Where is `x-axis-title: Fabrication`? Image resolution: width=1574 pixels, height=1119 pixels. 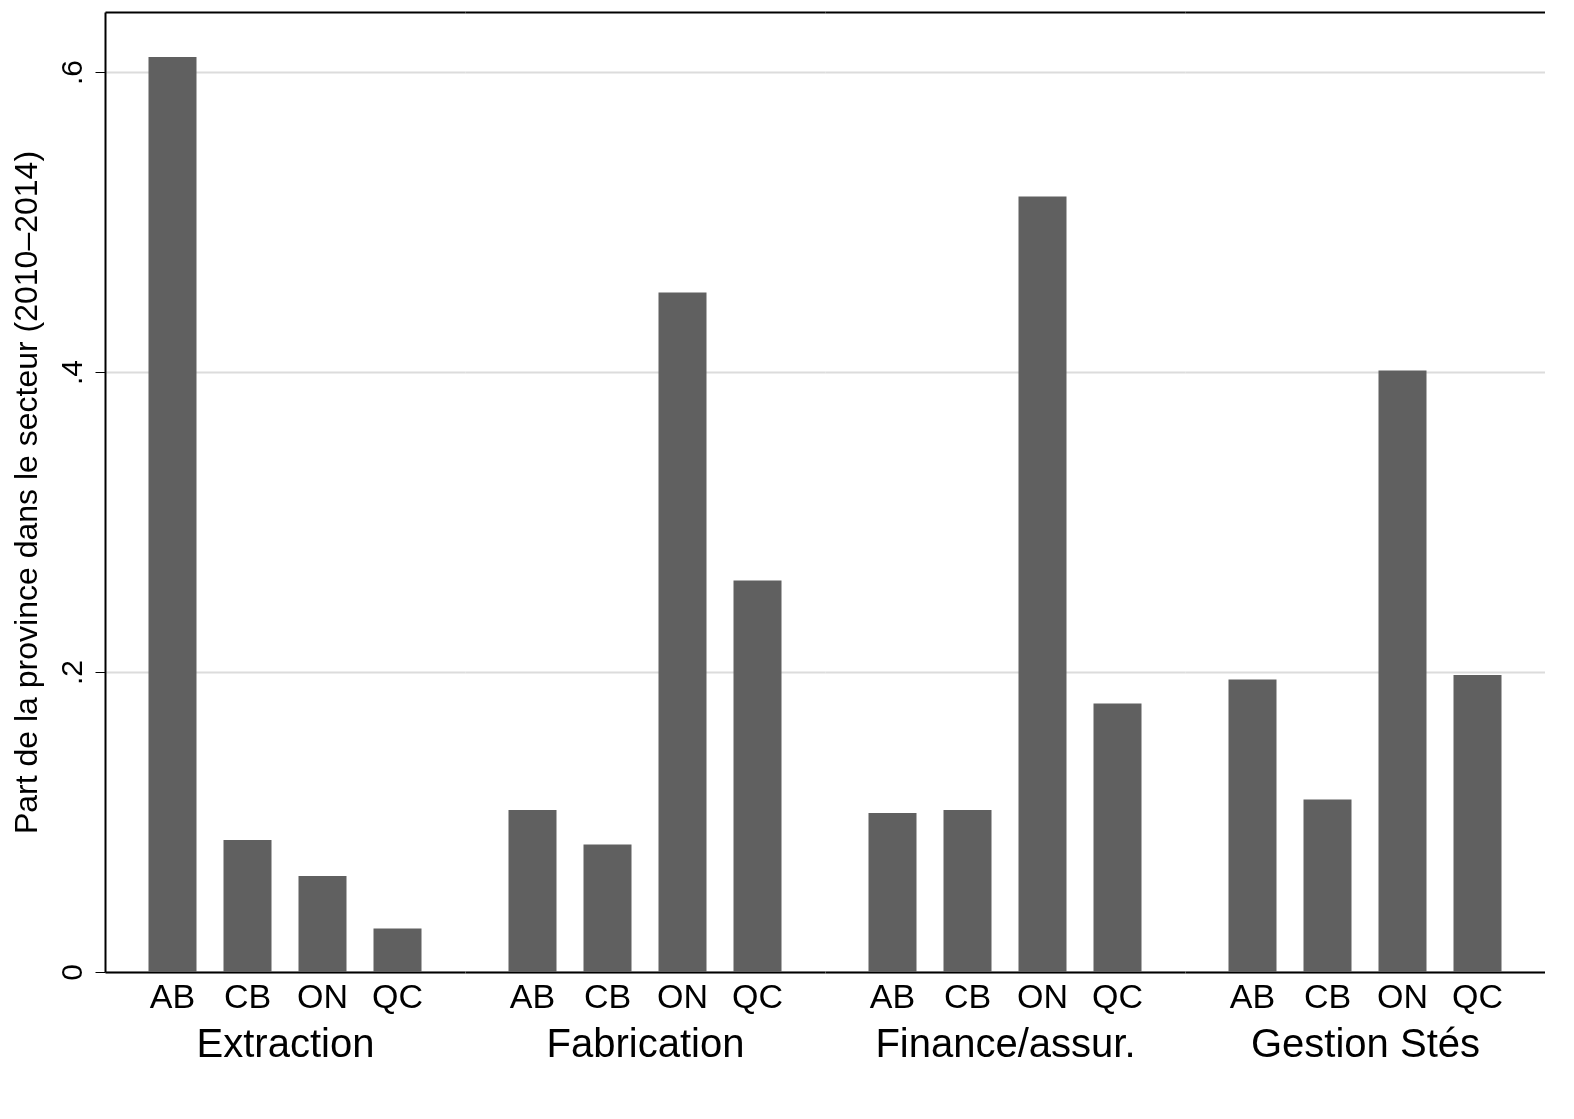 x-axis-title: Fabrication is located at coordinates (645, 1042).